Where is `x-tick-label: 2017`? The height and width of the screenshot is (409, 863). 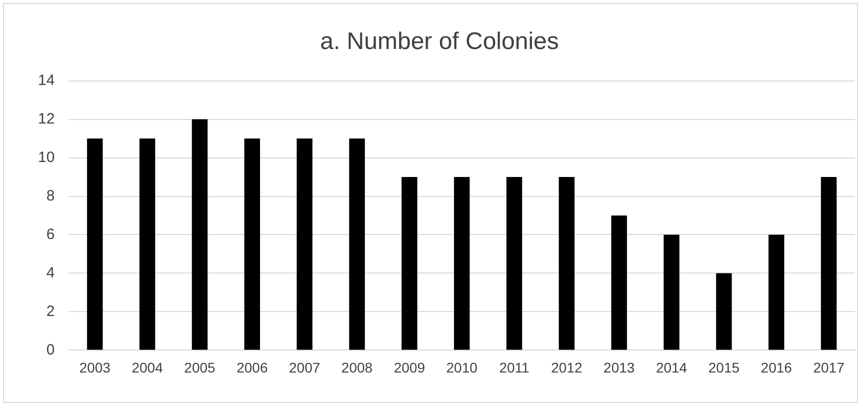 x-tick-label: 2017 is located at coordinates (829, 367).